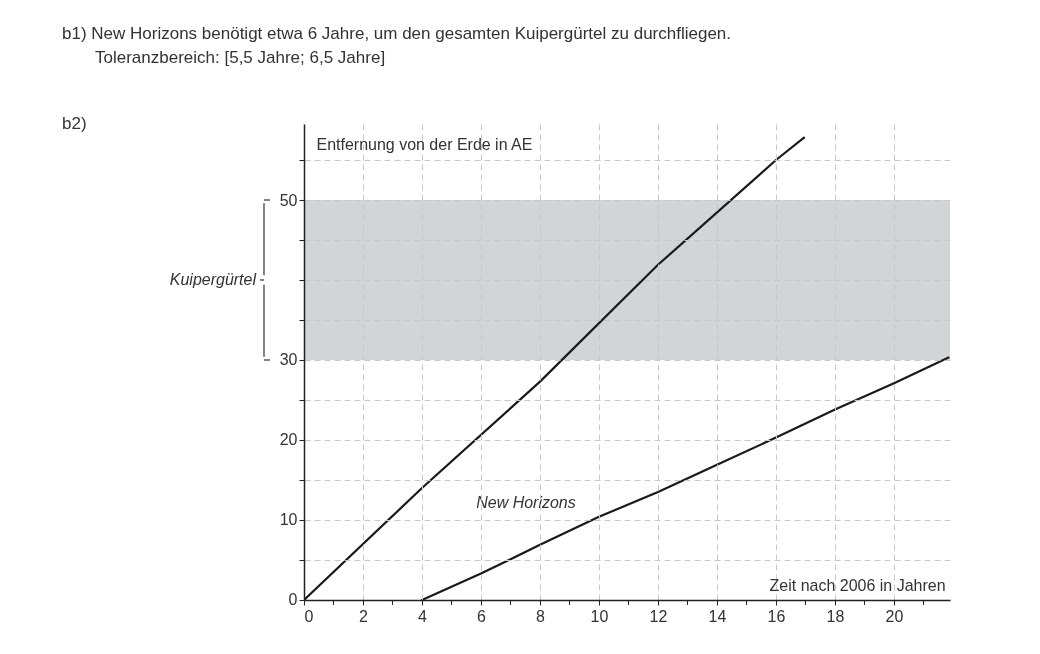  Describe the element at coordinates (423, 617) in the screenshot. I see `x-tick-label: 4` at that location.